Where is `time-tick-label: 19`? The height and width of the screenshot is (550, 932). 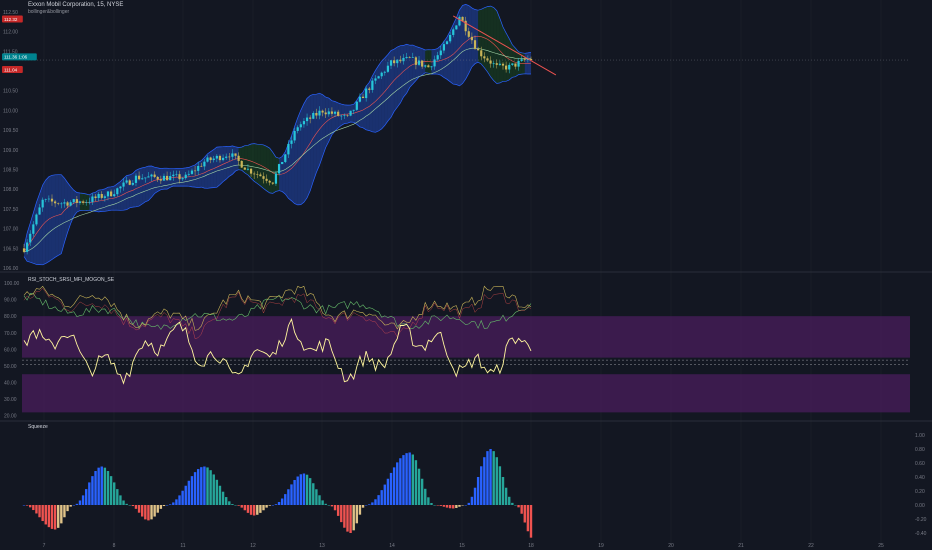
time-tick-label: 19 is located at coordinates (601, 546).